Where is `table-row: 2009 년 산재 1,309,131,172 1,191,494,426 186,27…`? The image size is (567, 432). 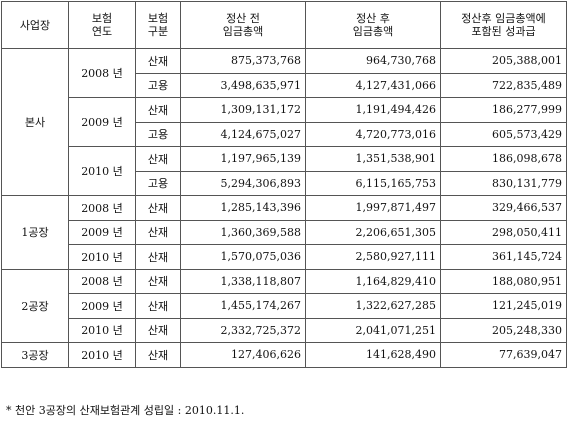
table-row: 2009 년 산재 1,309,131,172 1,191,494,426 186,27… is located at coordinates (284, 122).